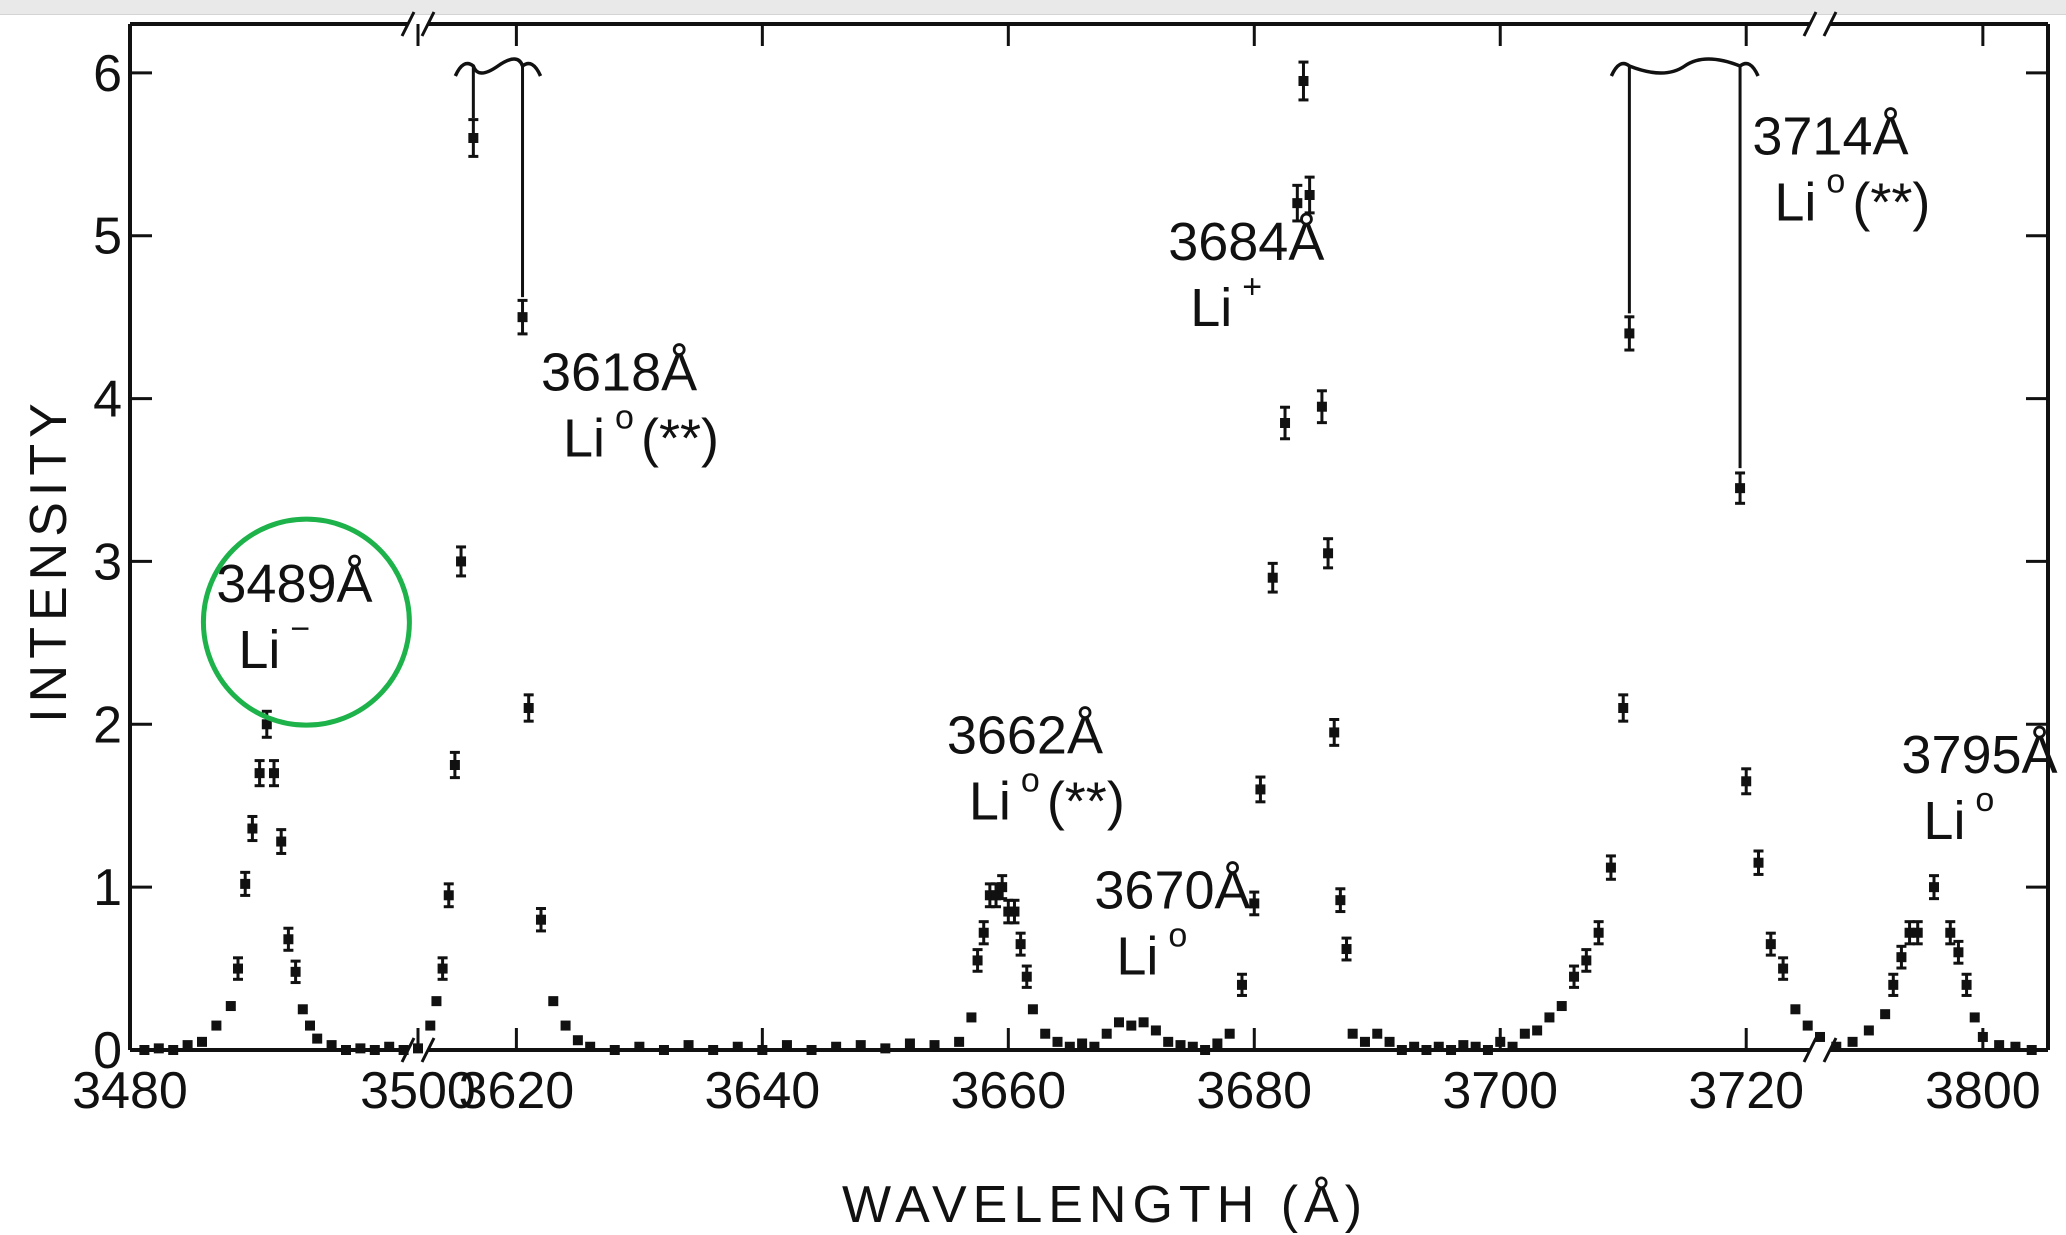 Image resolution: width=2066 pixels, height=1235 pixels. I want to click on peak-wavelength-label: 3618Å, so click(619, 372).